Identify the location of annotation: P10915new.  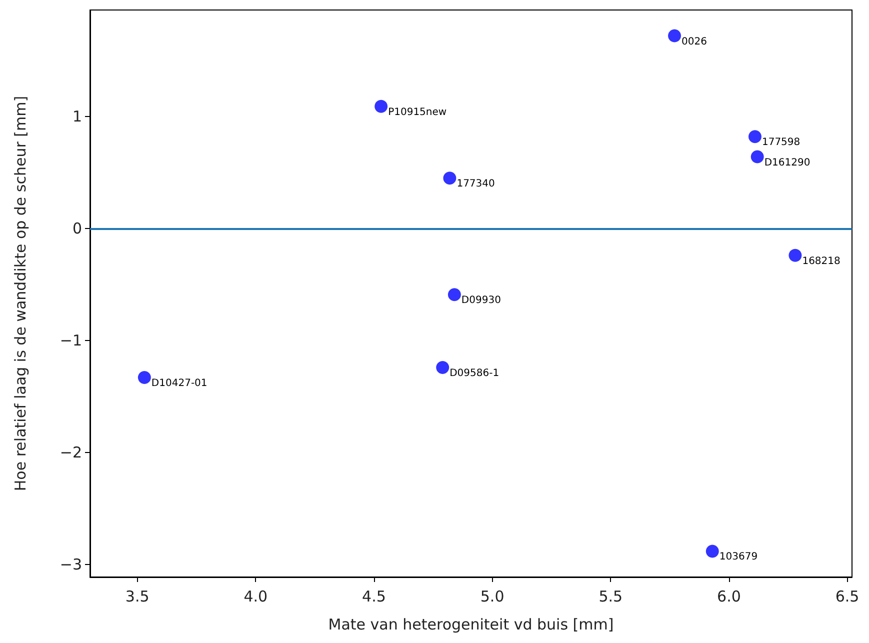
(417, 112).